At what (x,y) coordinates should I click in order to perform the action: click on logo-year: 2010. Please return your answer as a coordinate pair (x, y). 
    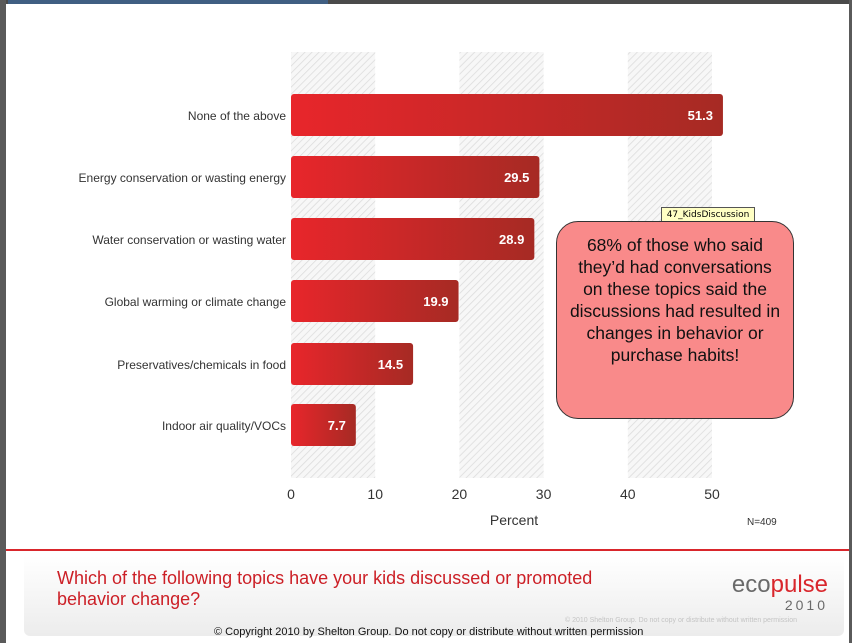
    Looking at the image, I should click on (806, 605).